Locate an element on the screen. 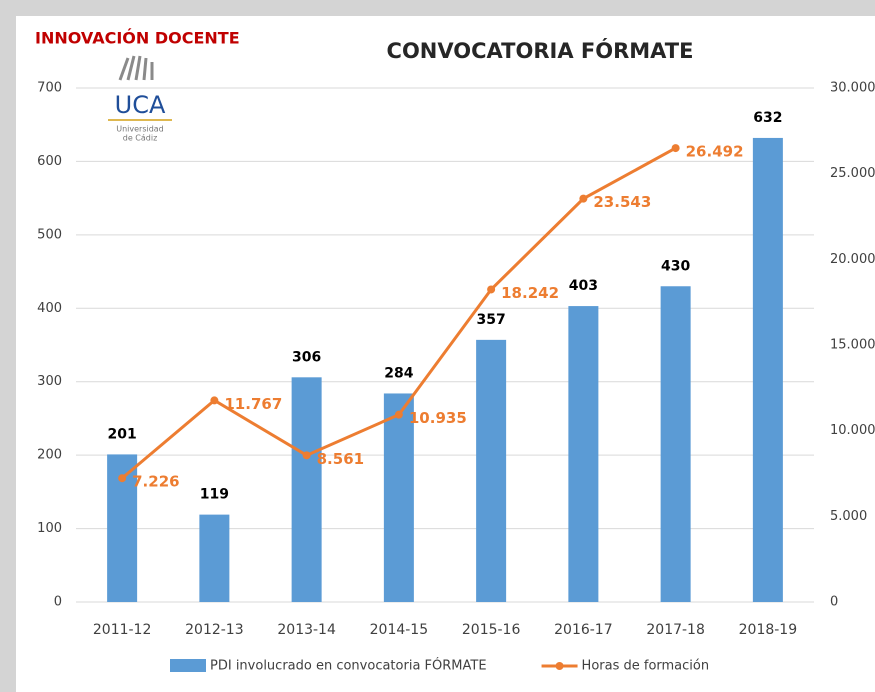 This screenshot has width=875, height=692. x-tick-label: 2018-19 is located at coordinates (768, 630).